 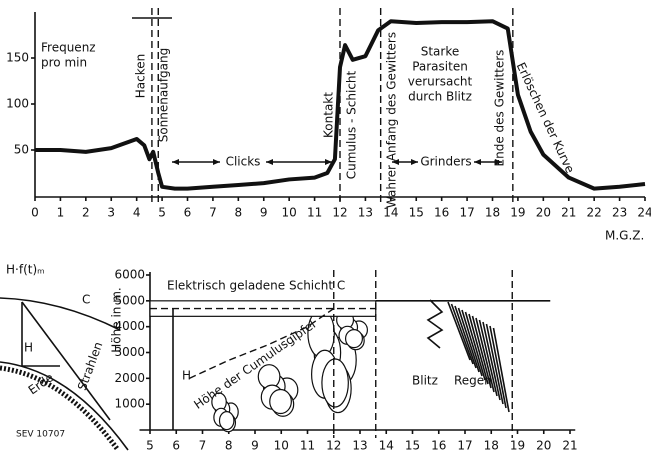 I want to click on annotation: Kontakt, so click(x=329, y=115).